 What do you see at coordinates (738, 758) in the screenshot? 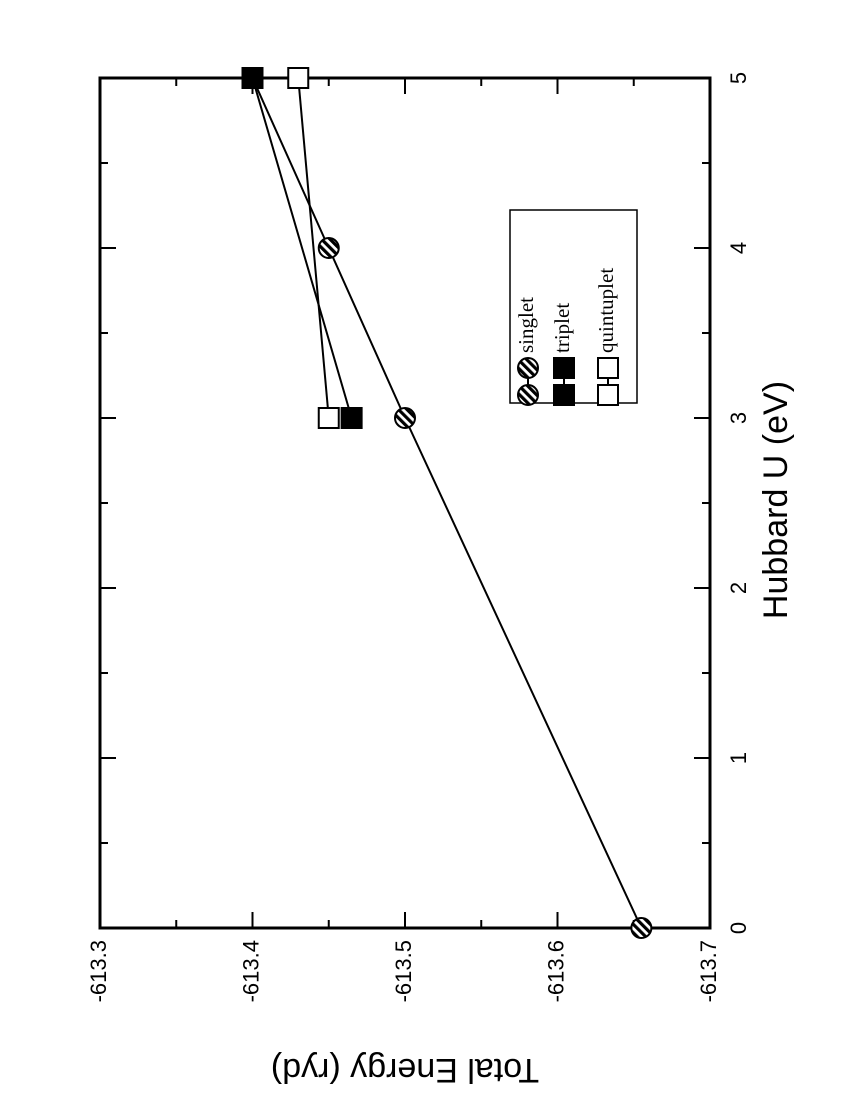
I see `x-tick-label: 1` at bounding box center [738, 758].